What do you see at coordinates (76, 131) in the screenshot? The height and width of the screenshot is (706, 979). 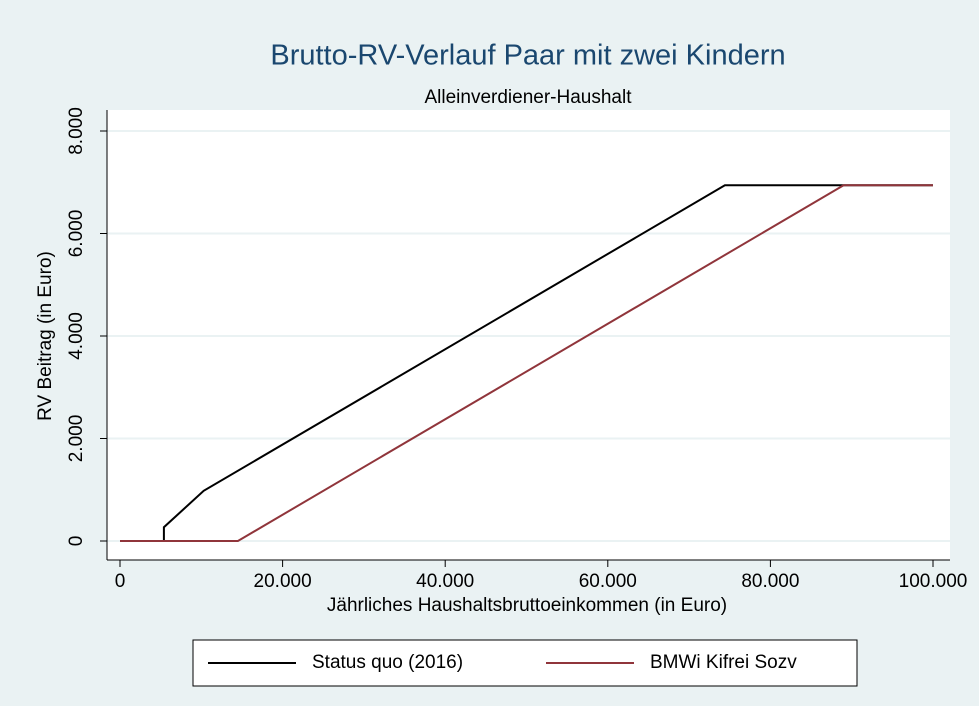 I see `y-tick-label: 8.000` at bounding box center [76, 131].